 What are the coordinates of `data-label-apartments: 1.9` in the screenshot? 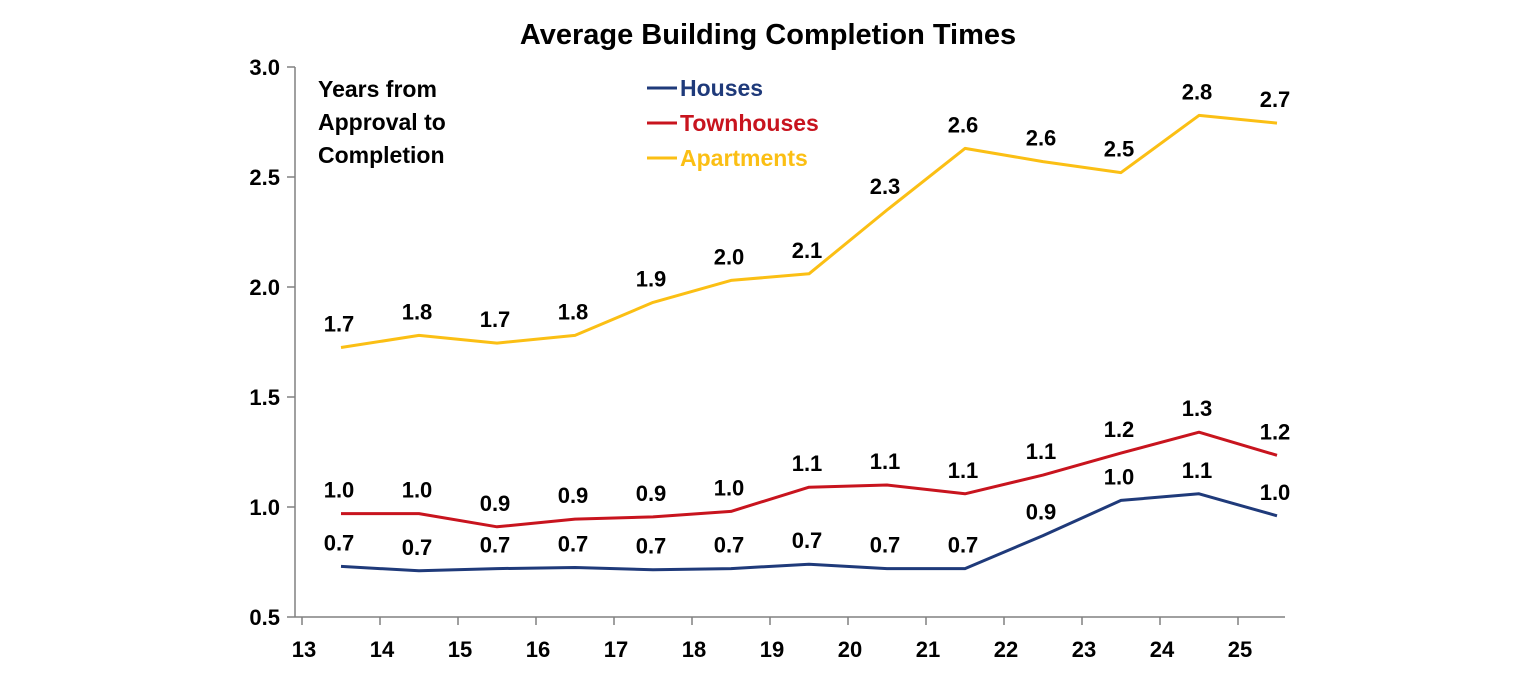 It's located at (651, 278).